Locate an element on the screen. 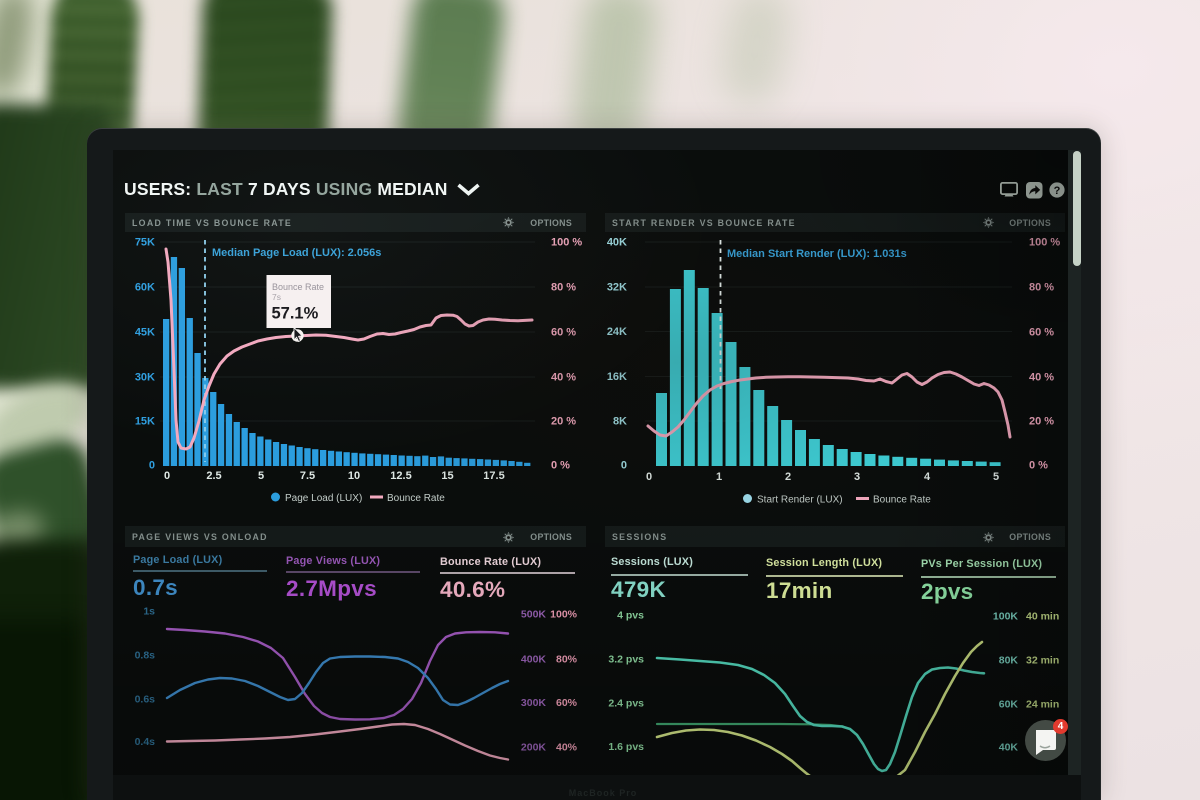 This screenshot has width=1200, height=800. svg-text: 15 is located at coordinates (447, 476).